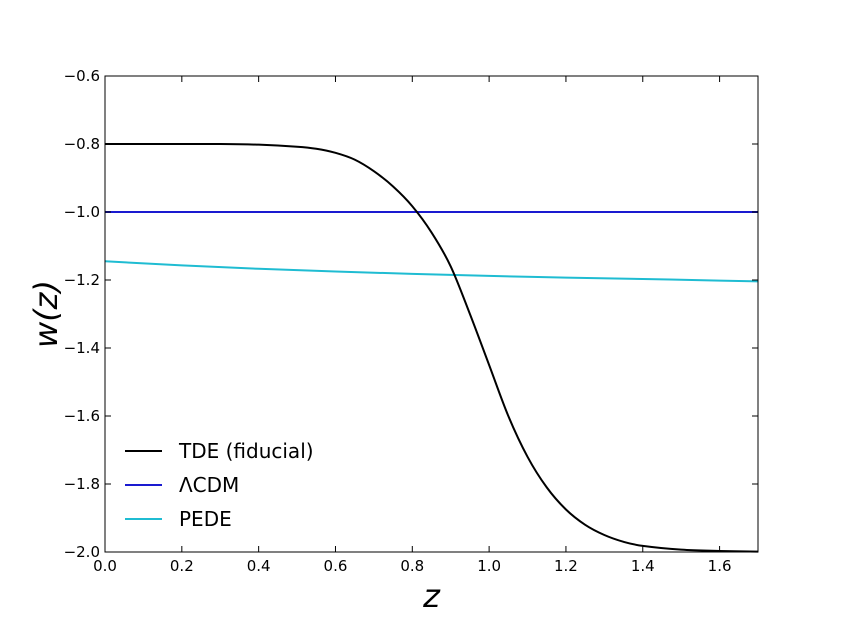  I want to click on x-tick-label: 0.8, so click(412, 566).